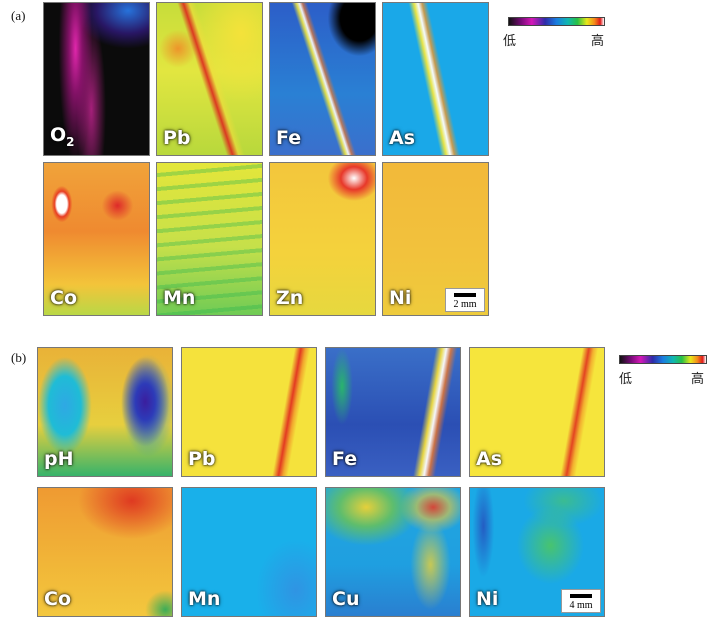 The width and height of the screenshot is (712, 627). What do you see at coordinates (663, 359) in the screenshot?
I see `colorbar-b` at bounding box center [663, 359].